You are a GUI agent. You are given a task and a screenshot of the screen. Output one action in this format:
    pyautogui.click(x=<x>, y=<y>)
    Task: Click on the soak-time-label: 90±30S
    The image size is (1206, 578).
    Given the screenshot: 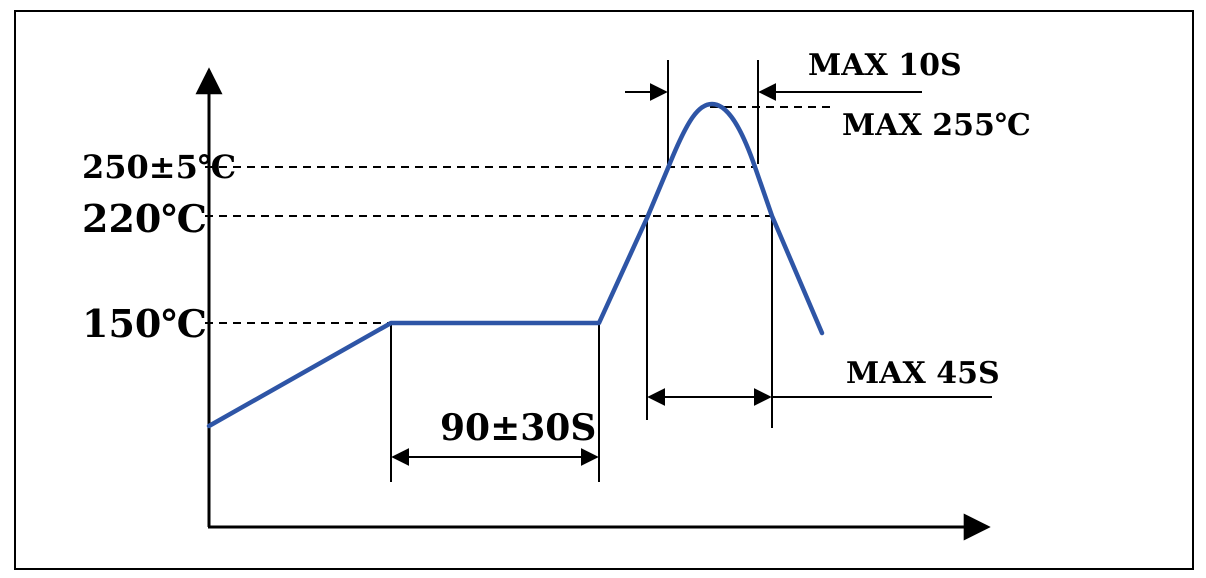 What is the action you would take?
    pyautogui.click(x=518, y=428)
    